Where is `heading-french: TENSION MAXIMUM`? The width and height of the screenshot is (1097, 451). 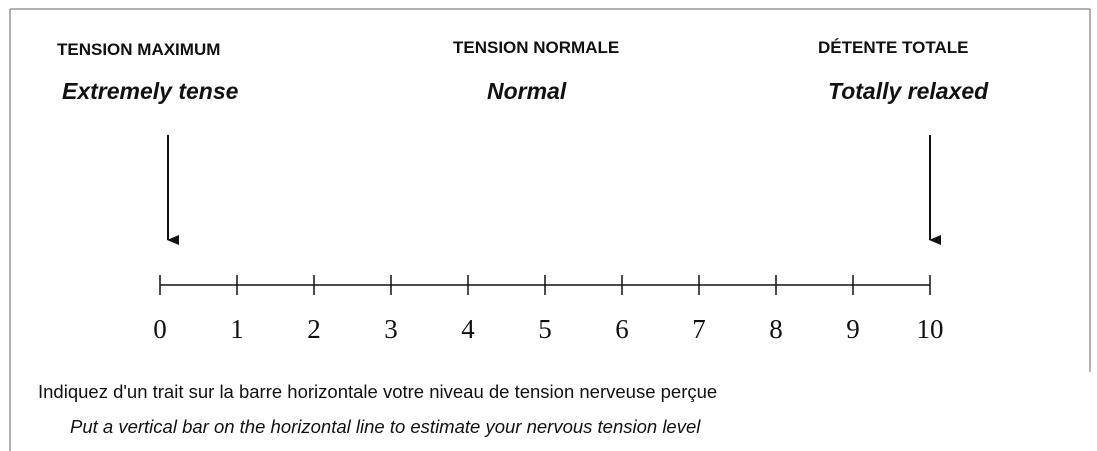
heading-french: TENSION MAXIMUM is located at coordinates (138, 49).